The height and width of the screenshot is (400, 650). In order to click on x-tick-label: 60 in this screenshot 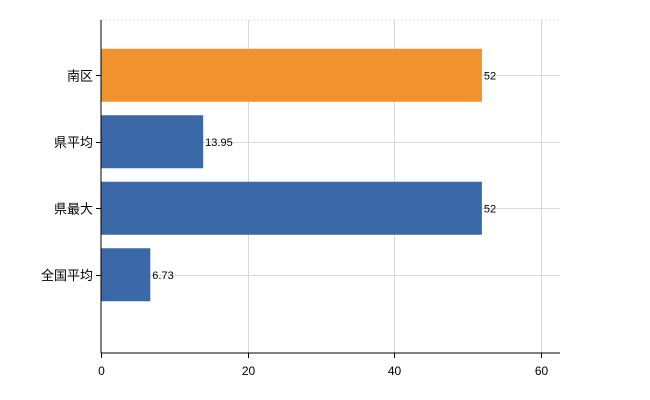, I will do `click(542, 371)`.